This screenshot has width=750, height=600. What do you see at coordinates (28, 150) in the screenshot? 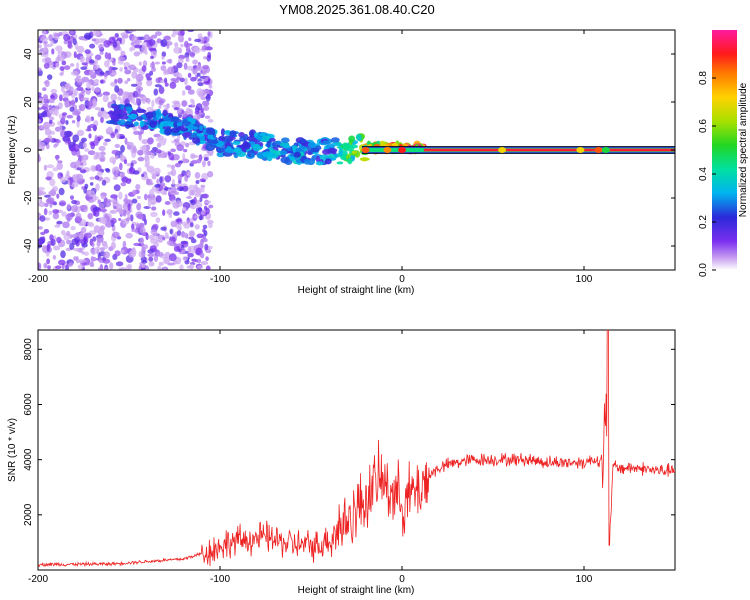
I see `y-tick-label: 0` at bounding box center [28, 150].